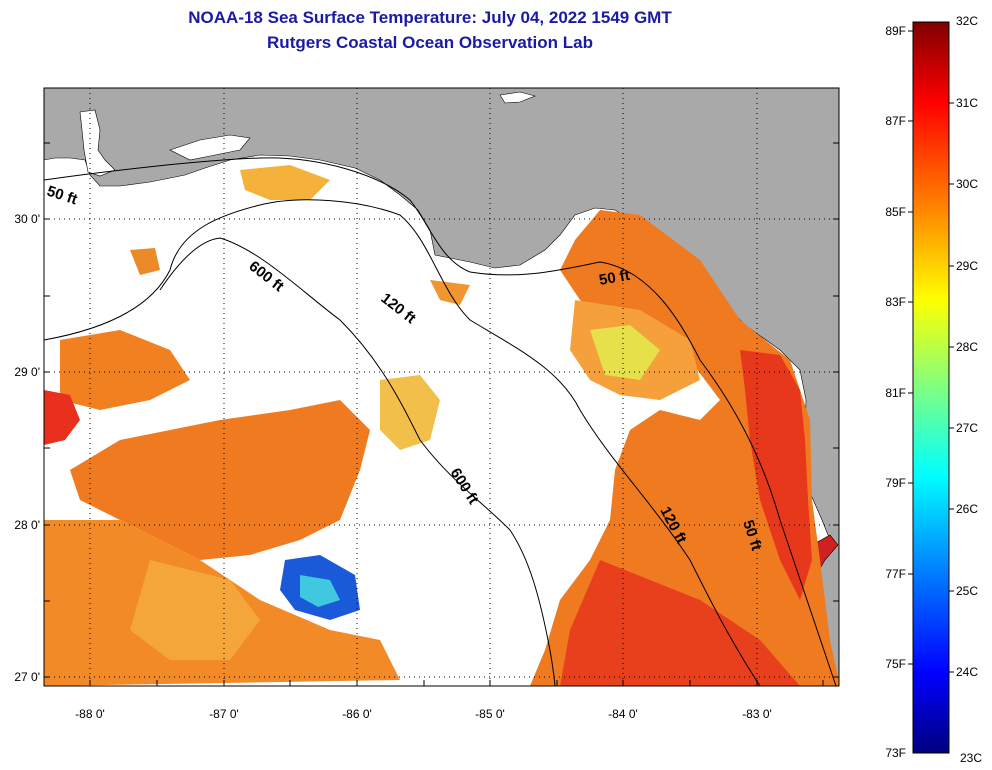 The width and height of the screenshot is (992, 770). Describe the element at coordinates (895, 31) in the screenshot. I see `colorbar-f-label: 89F` at that location.